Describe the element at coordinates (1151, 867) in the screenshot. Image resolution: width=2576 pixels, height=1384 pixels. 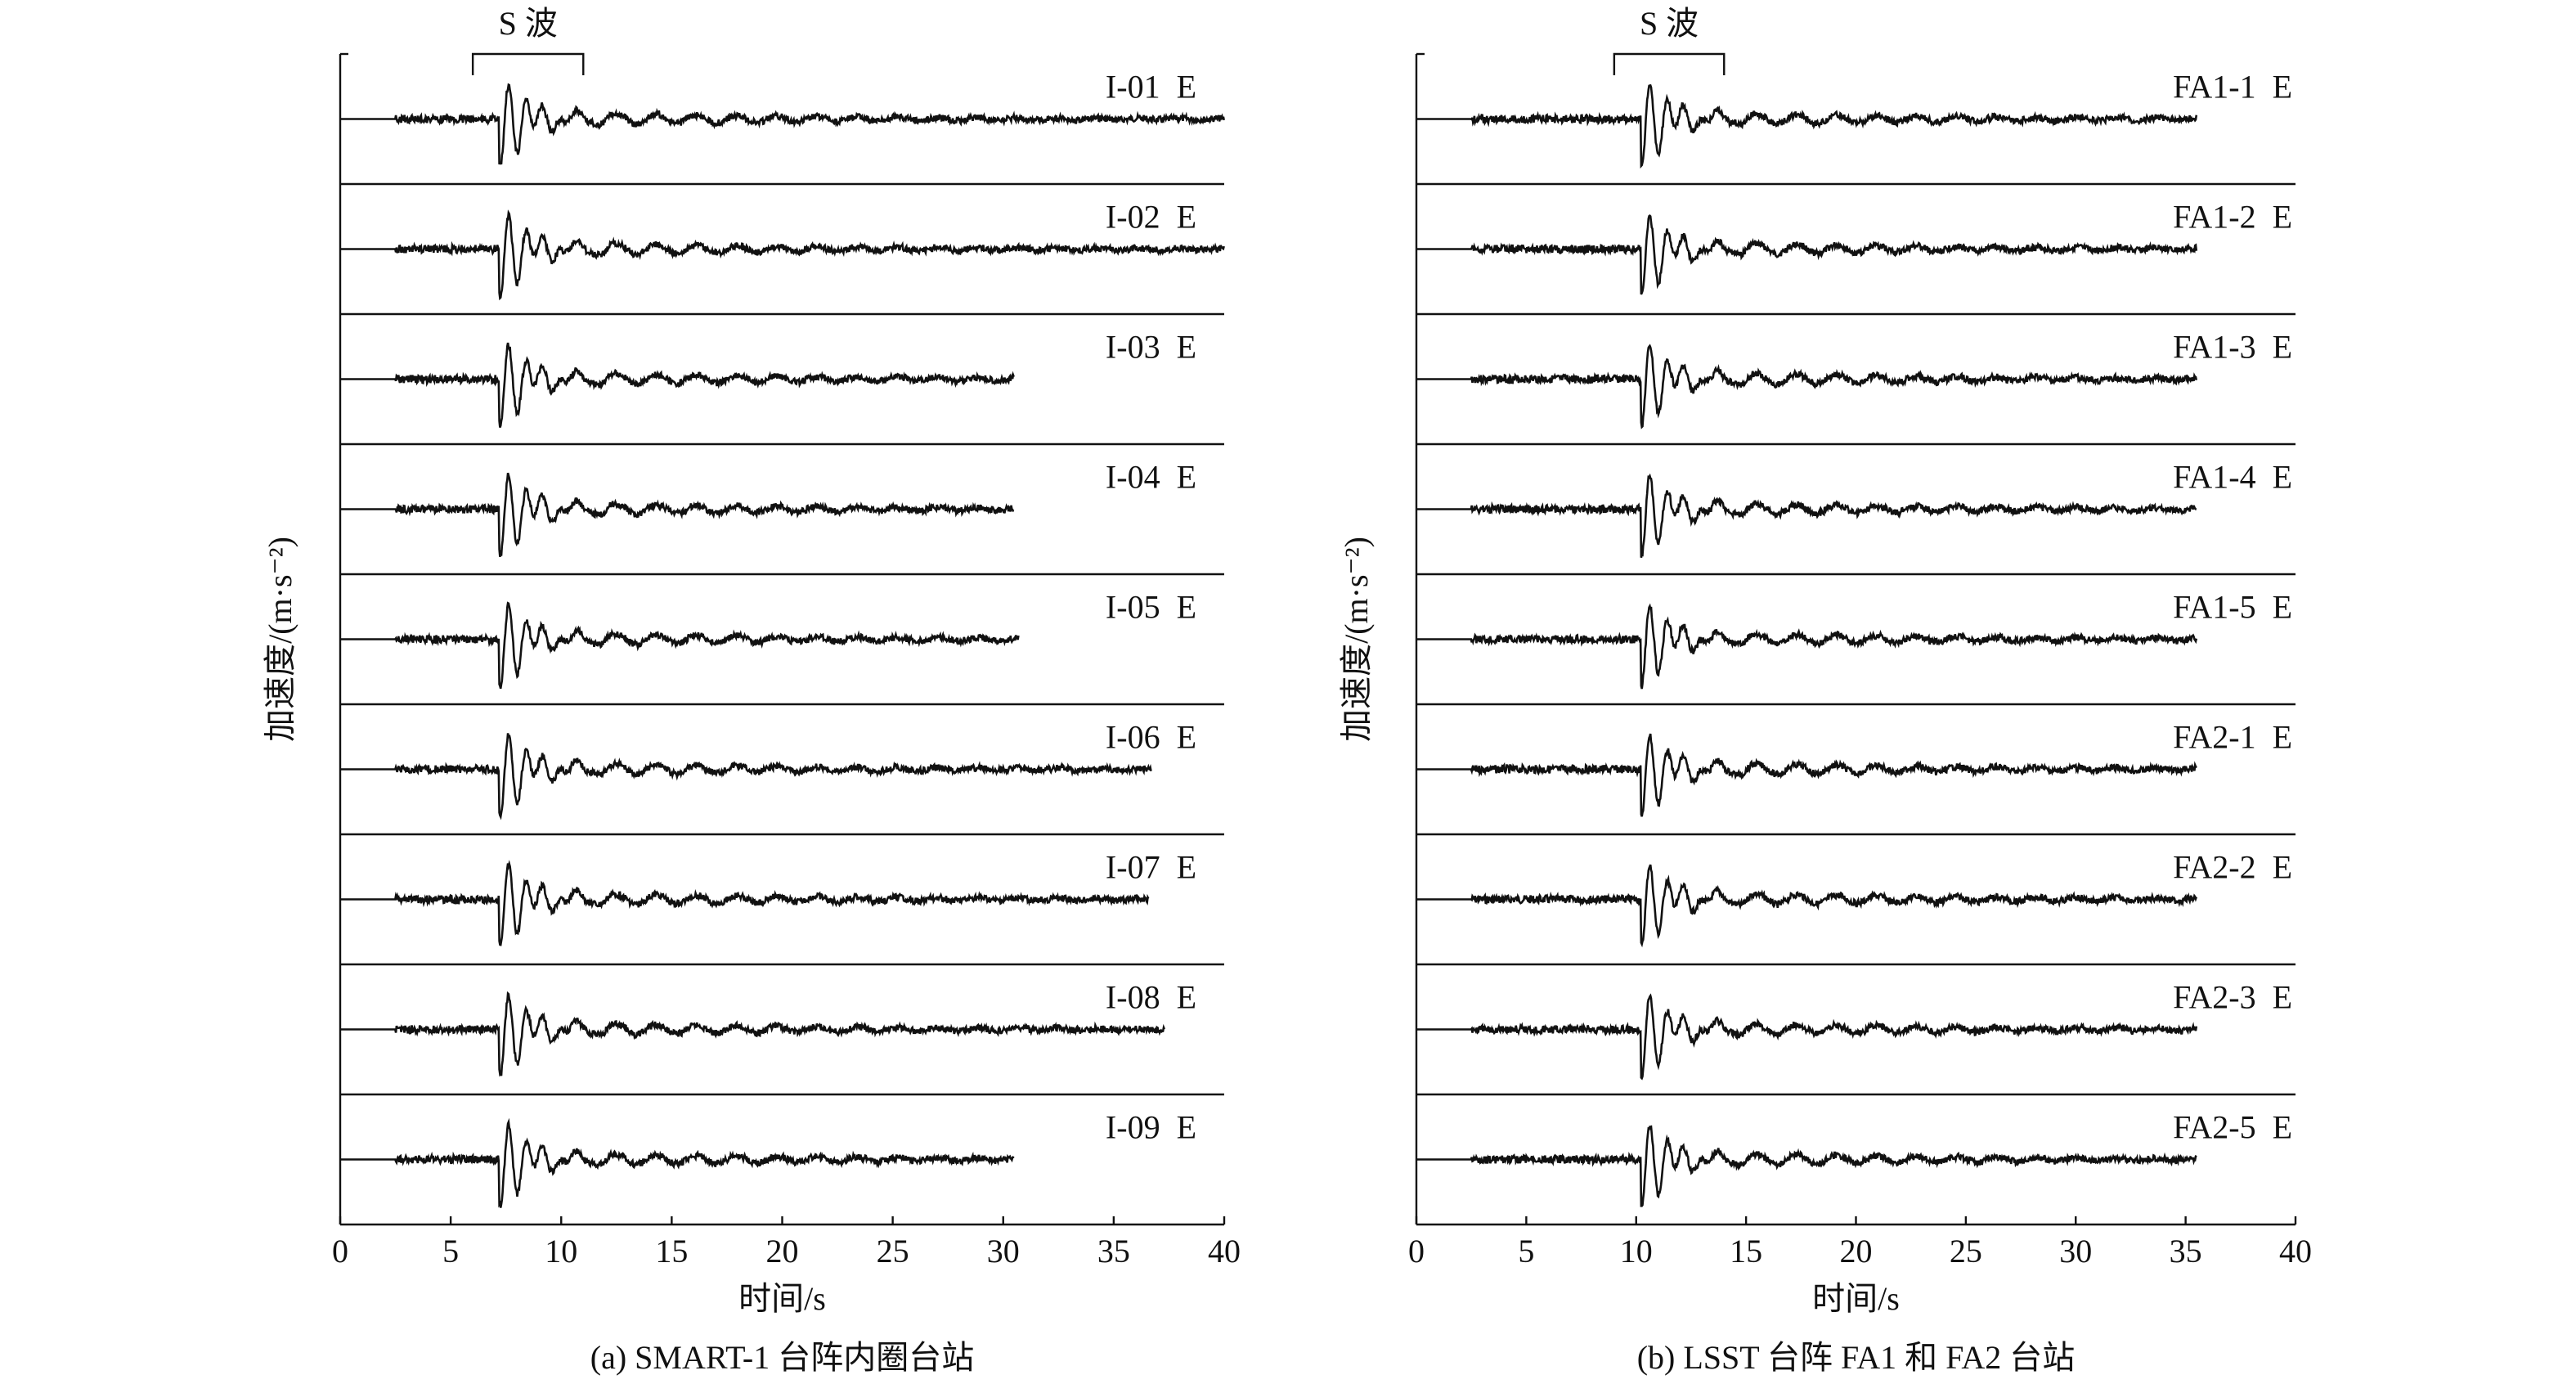
I see `trace-label: I-07 E` at that location.